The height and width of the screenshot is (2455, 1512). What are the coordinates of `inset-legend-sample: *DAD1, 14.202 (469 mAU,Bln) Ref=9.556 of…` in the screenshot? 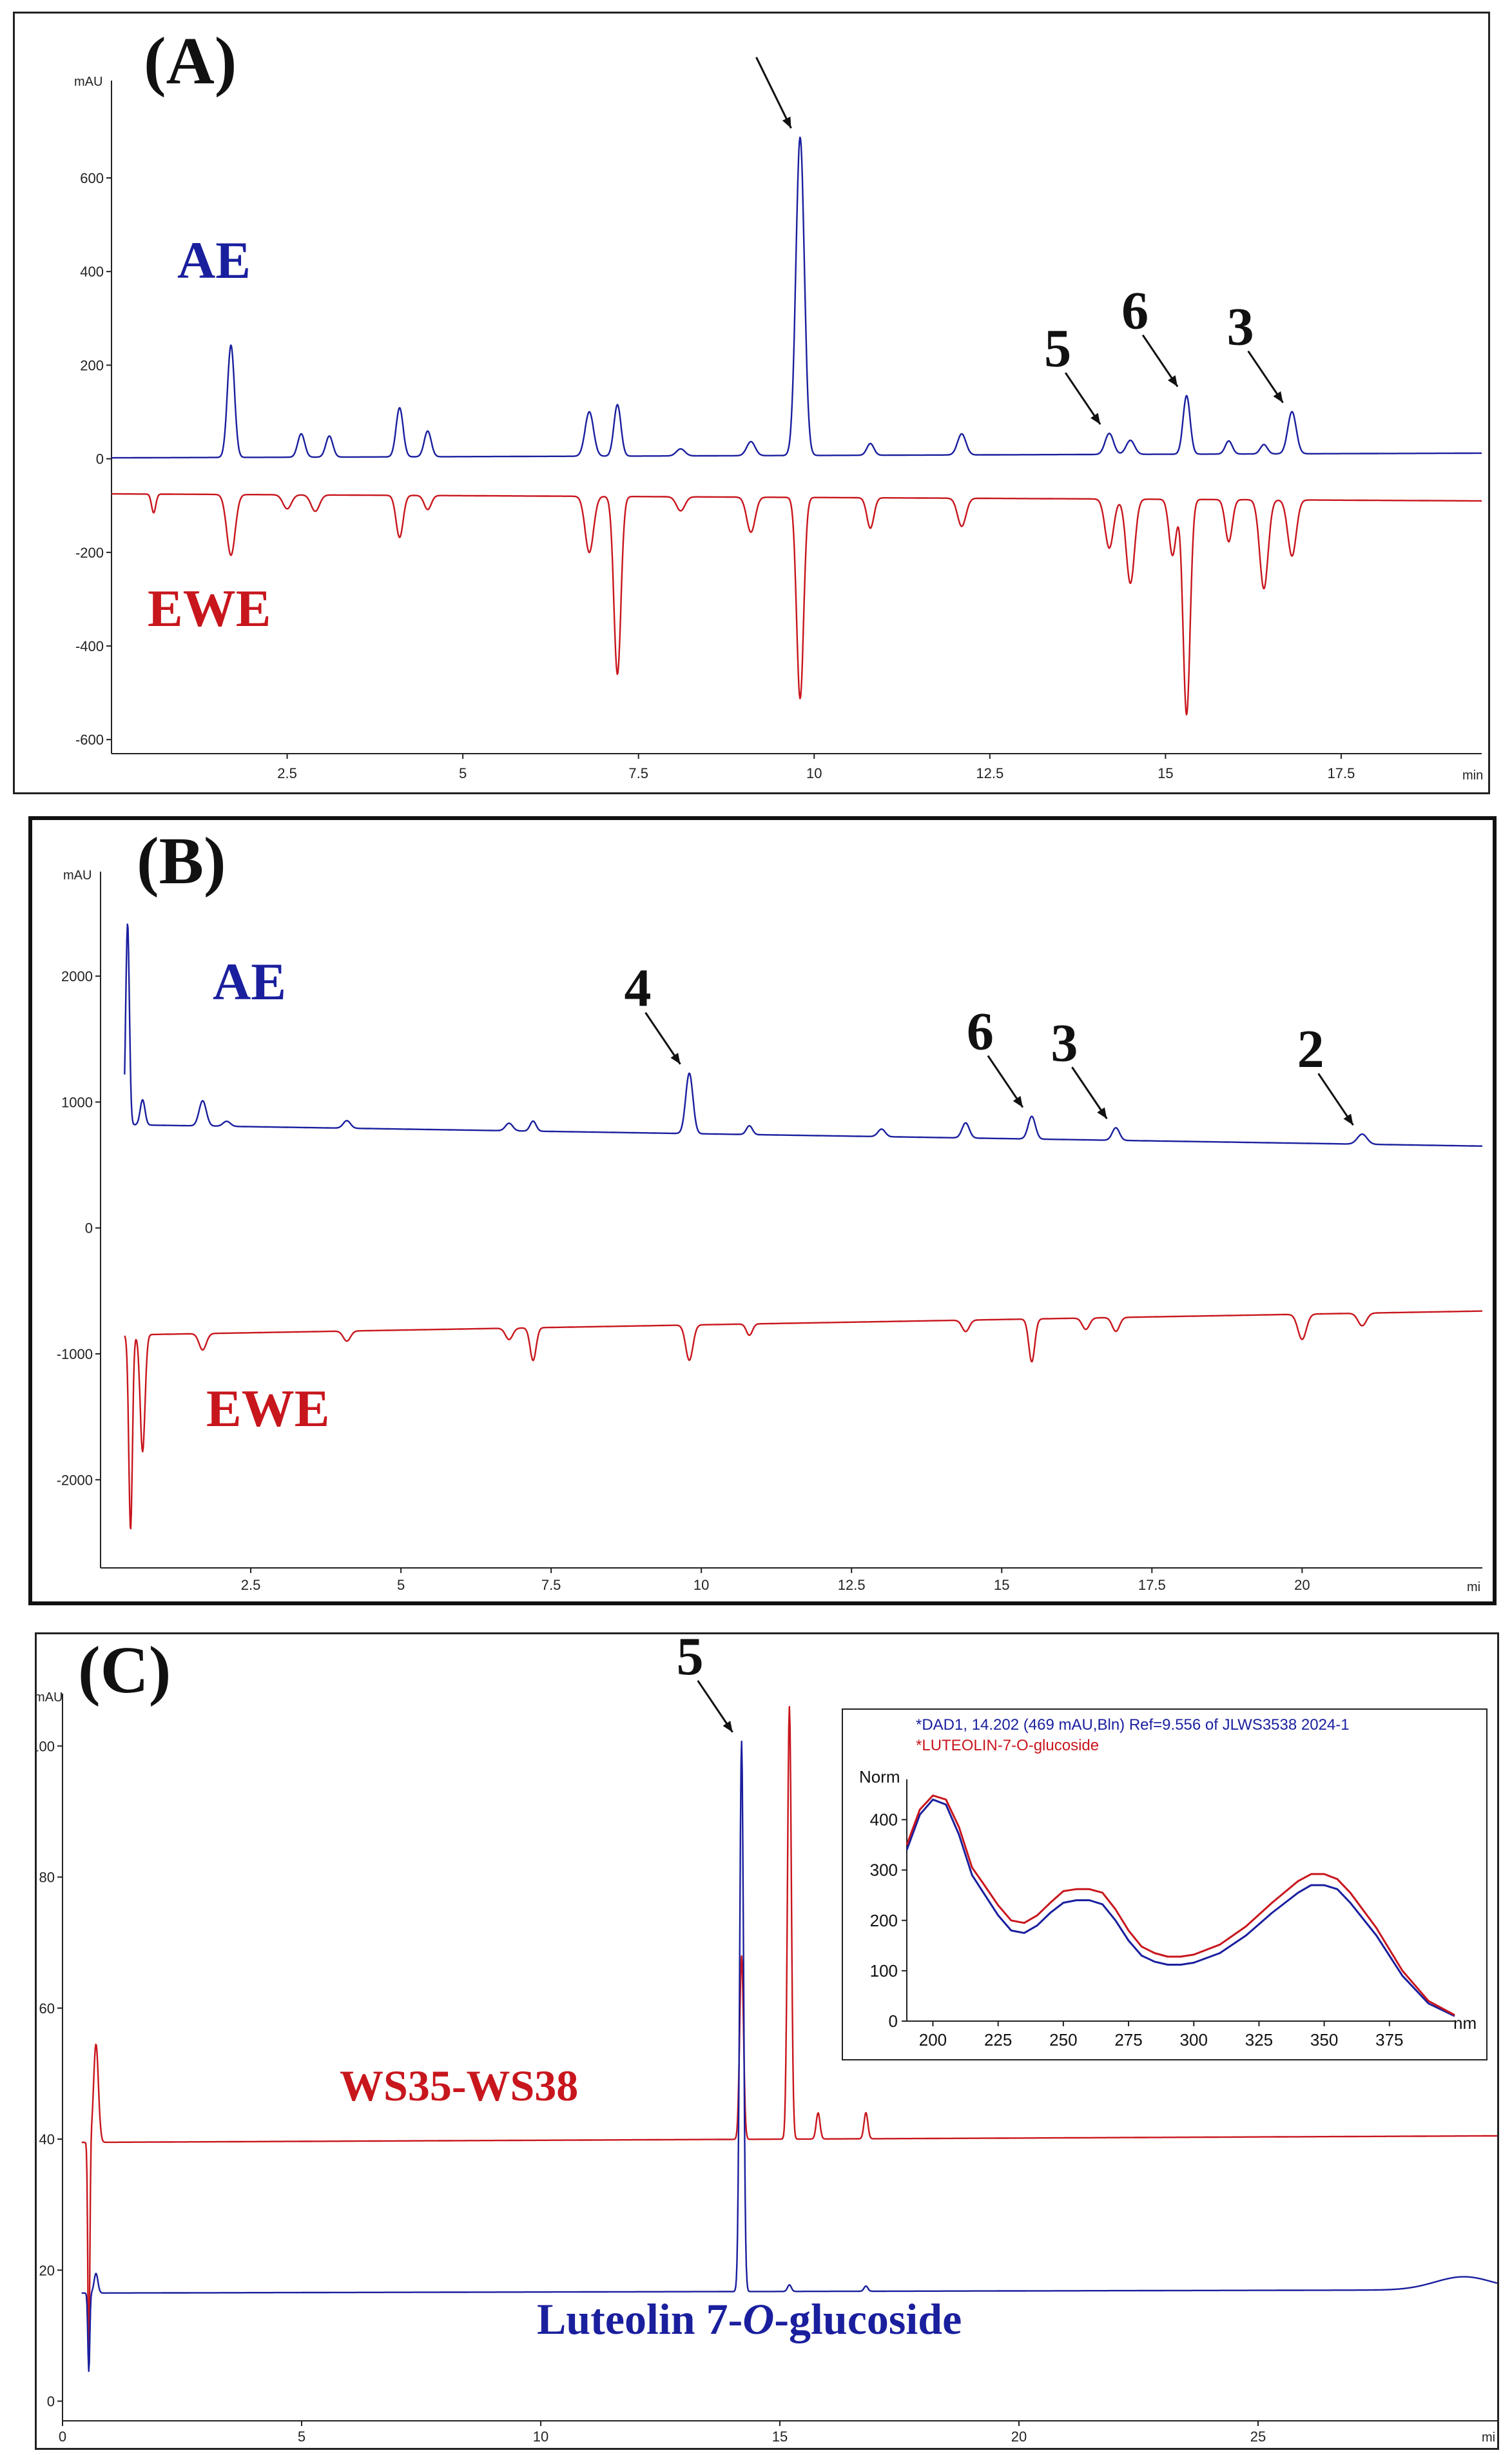 It's located at (1133, 1725).